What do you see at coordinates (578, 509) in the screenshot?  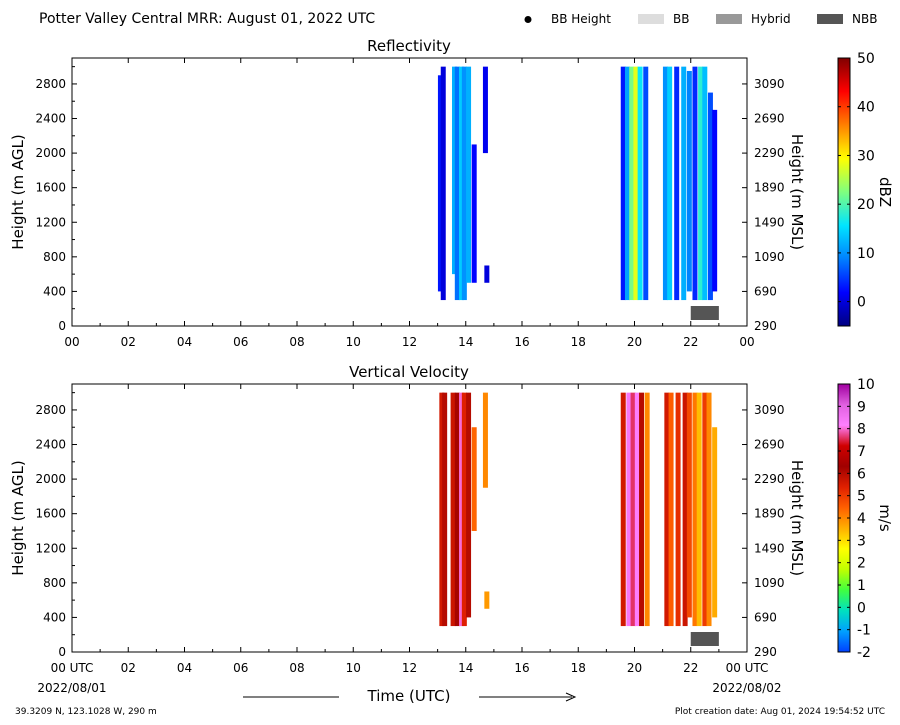 I see `velocity-data-columns` at bounding box center [578, 509].